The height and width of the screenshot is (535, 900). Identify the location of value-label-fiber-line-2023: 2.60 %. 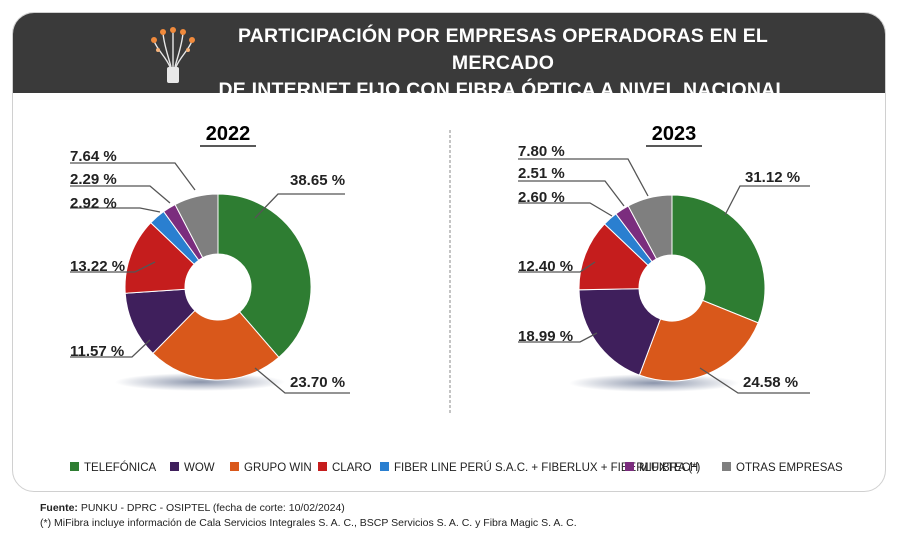
(541, 197).